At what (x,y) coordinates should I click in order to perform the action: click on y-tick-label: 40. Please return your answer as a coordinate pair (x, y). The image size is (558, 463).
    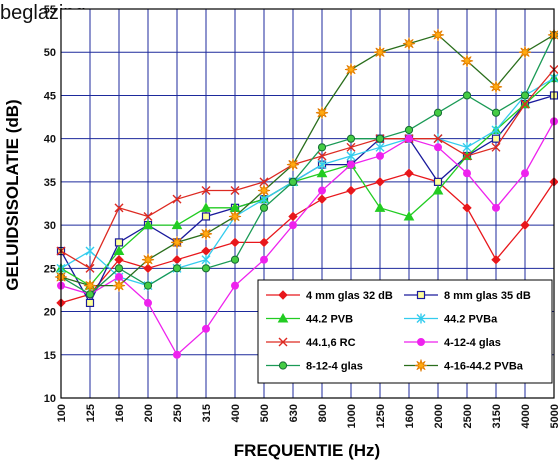
    Looking at the image, I should click on (50, 140).